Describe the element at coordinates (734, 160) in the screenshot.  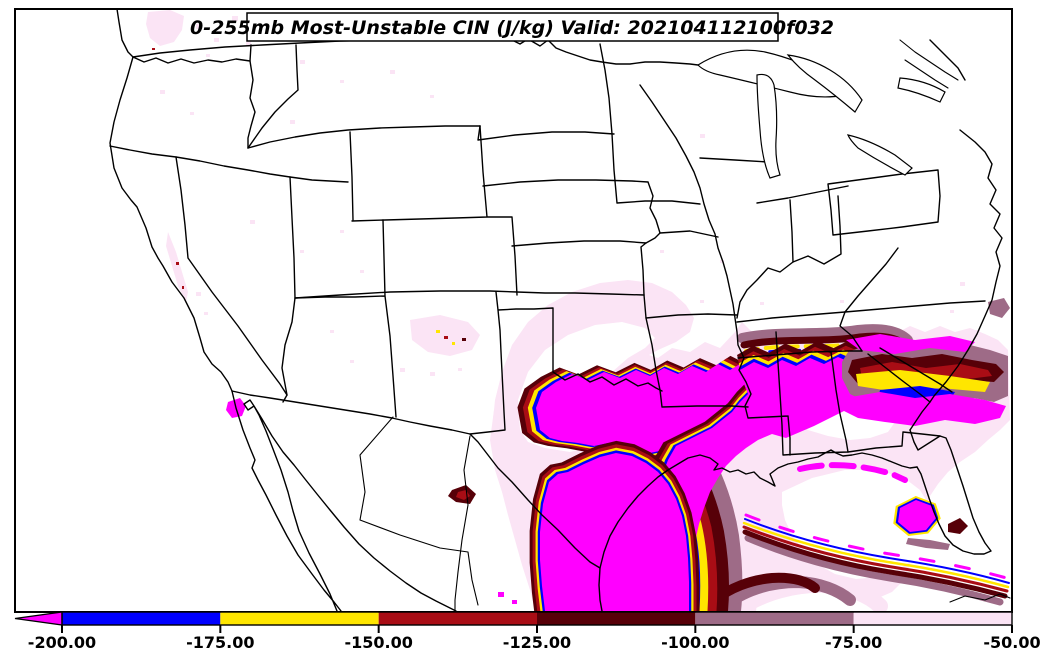
I see `wisconsin-illinois-border` at that location.